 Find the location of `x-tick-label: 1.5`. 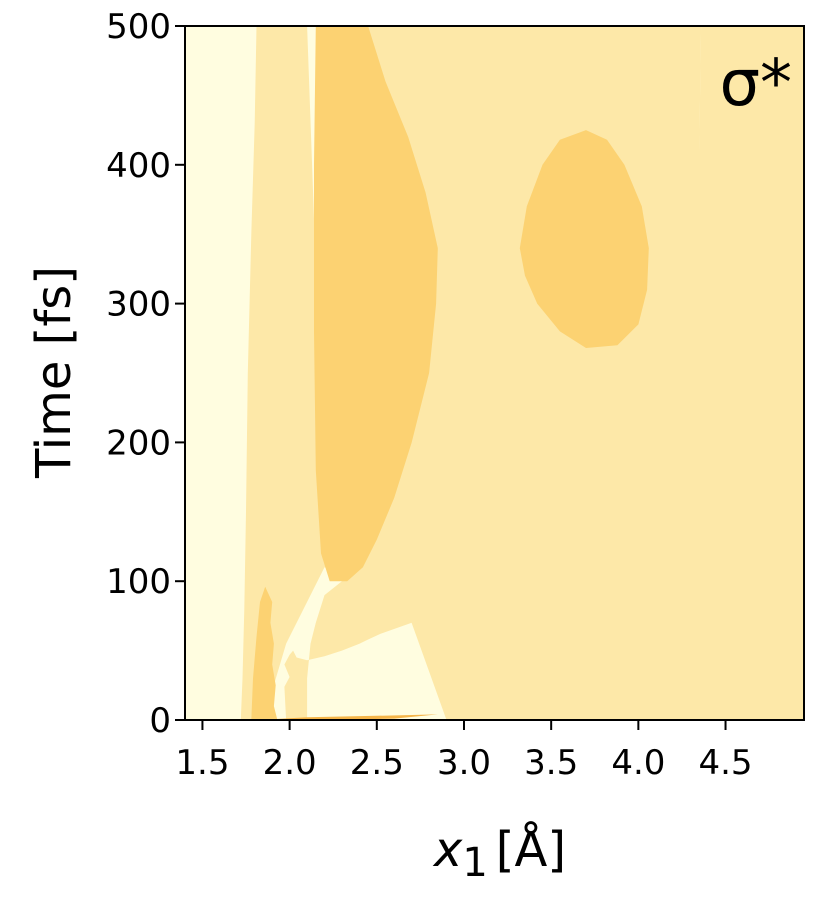

x-tick-label: 1.5 is located at coordinates (202, 763).